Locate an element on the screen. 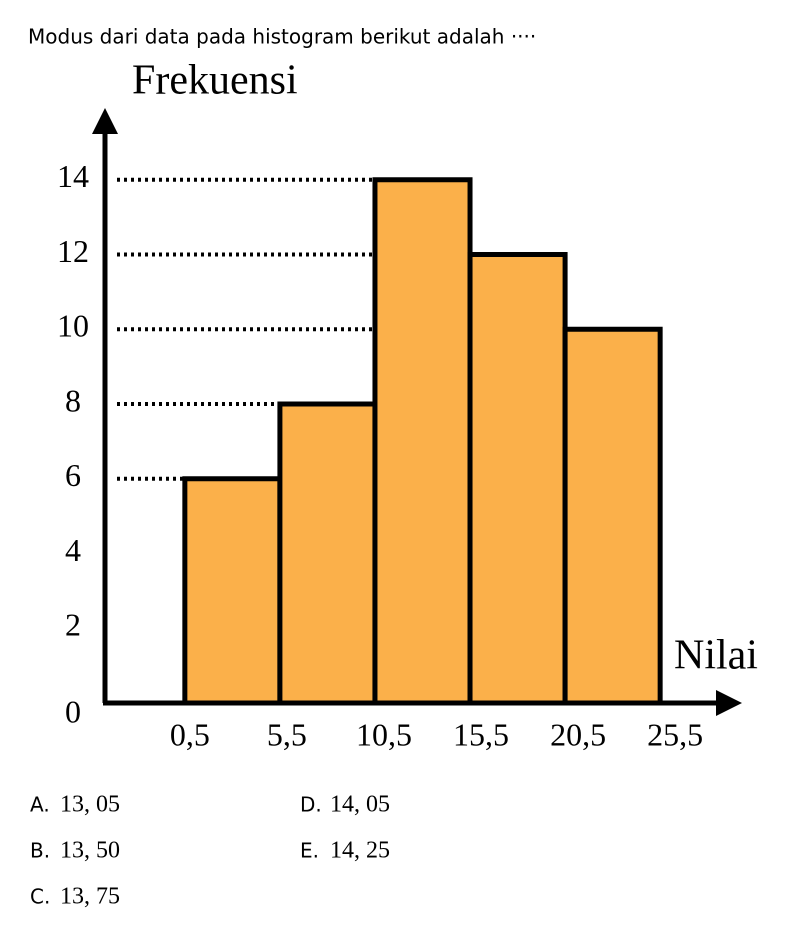 The width and height of the screenshot is (801, 929). option-letter: D. is located at coordinates (311, 805).